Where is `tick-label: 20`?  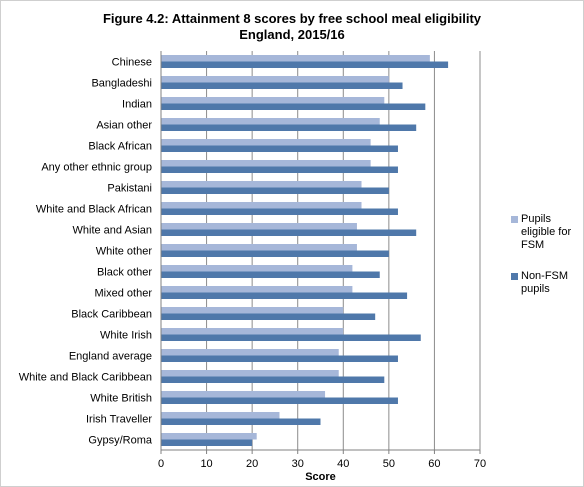
tick-label: 20 is located at coordinates (252, 464).